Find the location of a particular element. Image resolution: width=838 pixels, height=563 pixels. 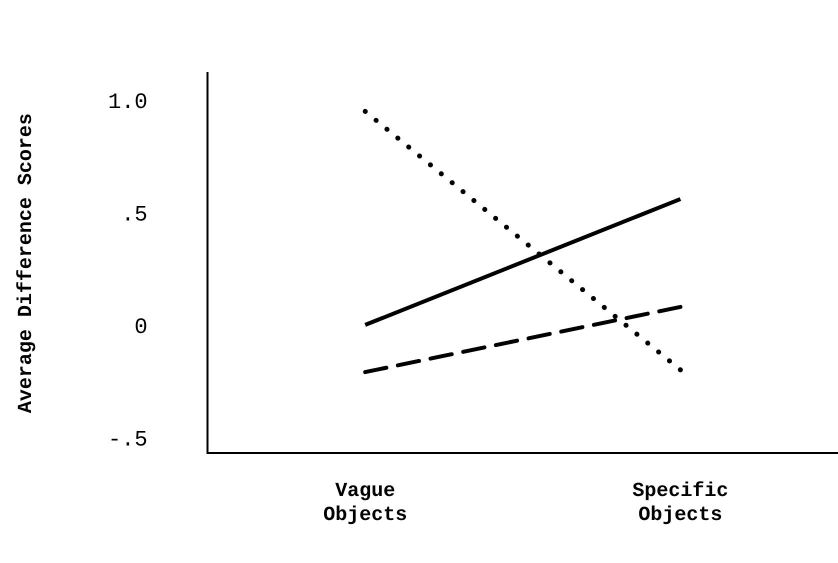

x-tick-label: Specific Objects is located at coordinates (680, 504).